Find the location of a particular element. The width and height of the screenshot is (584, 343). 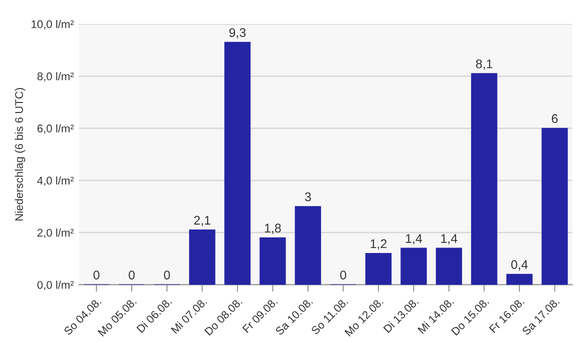

data-label: 9,3 is located at coordinates (237, 33).